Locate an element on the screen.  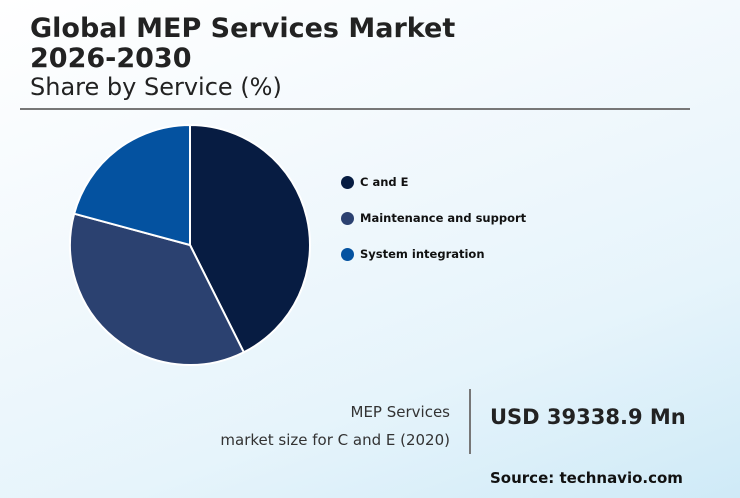
legend-item-maintenance-and-support: Maintenance and support is located at coordinates (433, 218).